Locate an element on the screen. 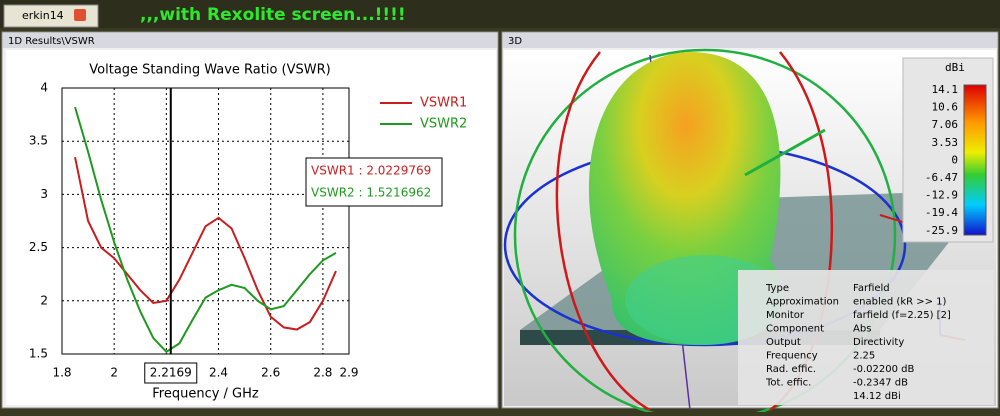 Image resolution: width=1000 pixels, height=416 pixels. colorbar is located at coordinates (975, 160).